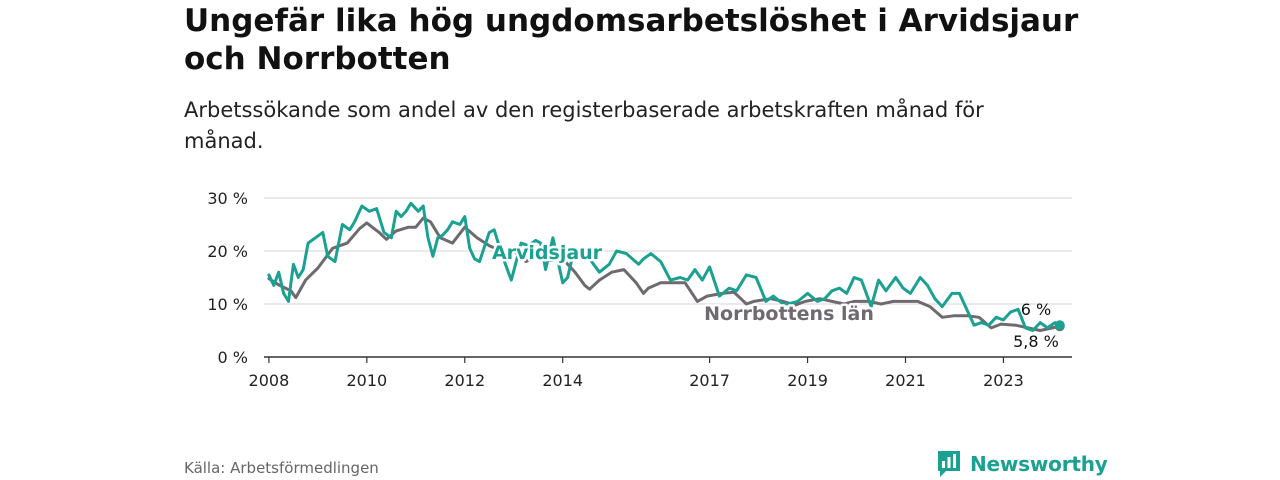 The width and height of the screenshot is (1280, 480). What do you see at coordinates (464, 380) in the screenshot?
I see `x-tick-label: 2012` at bounding box center [464, 380].